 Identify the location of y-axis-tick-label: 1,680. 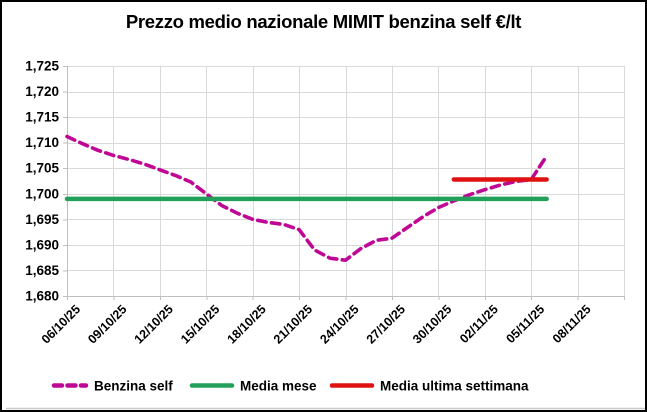
(42, 296).